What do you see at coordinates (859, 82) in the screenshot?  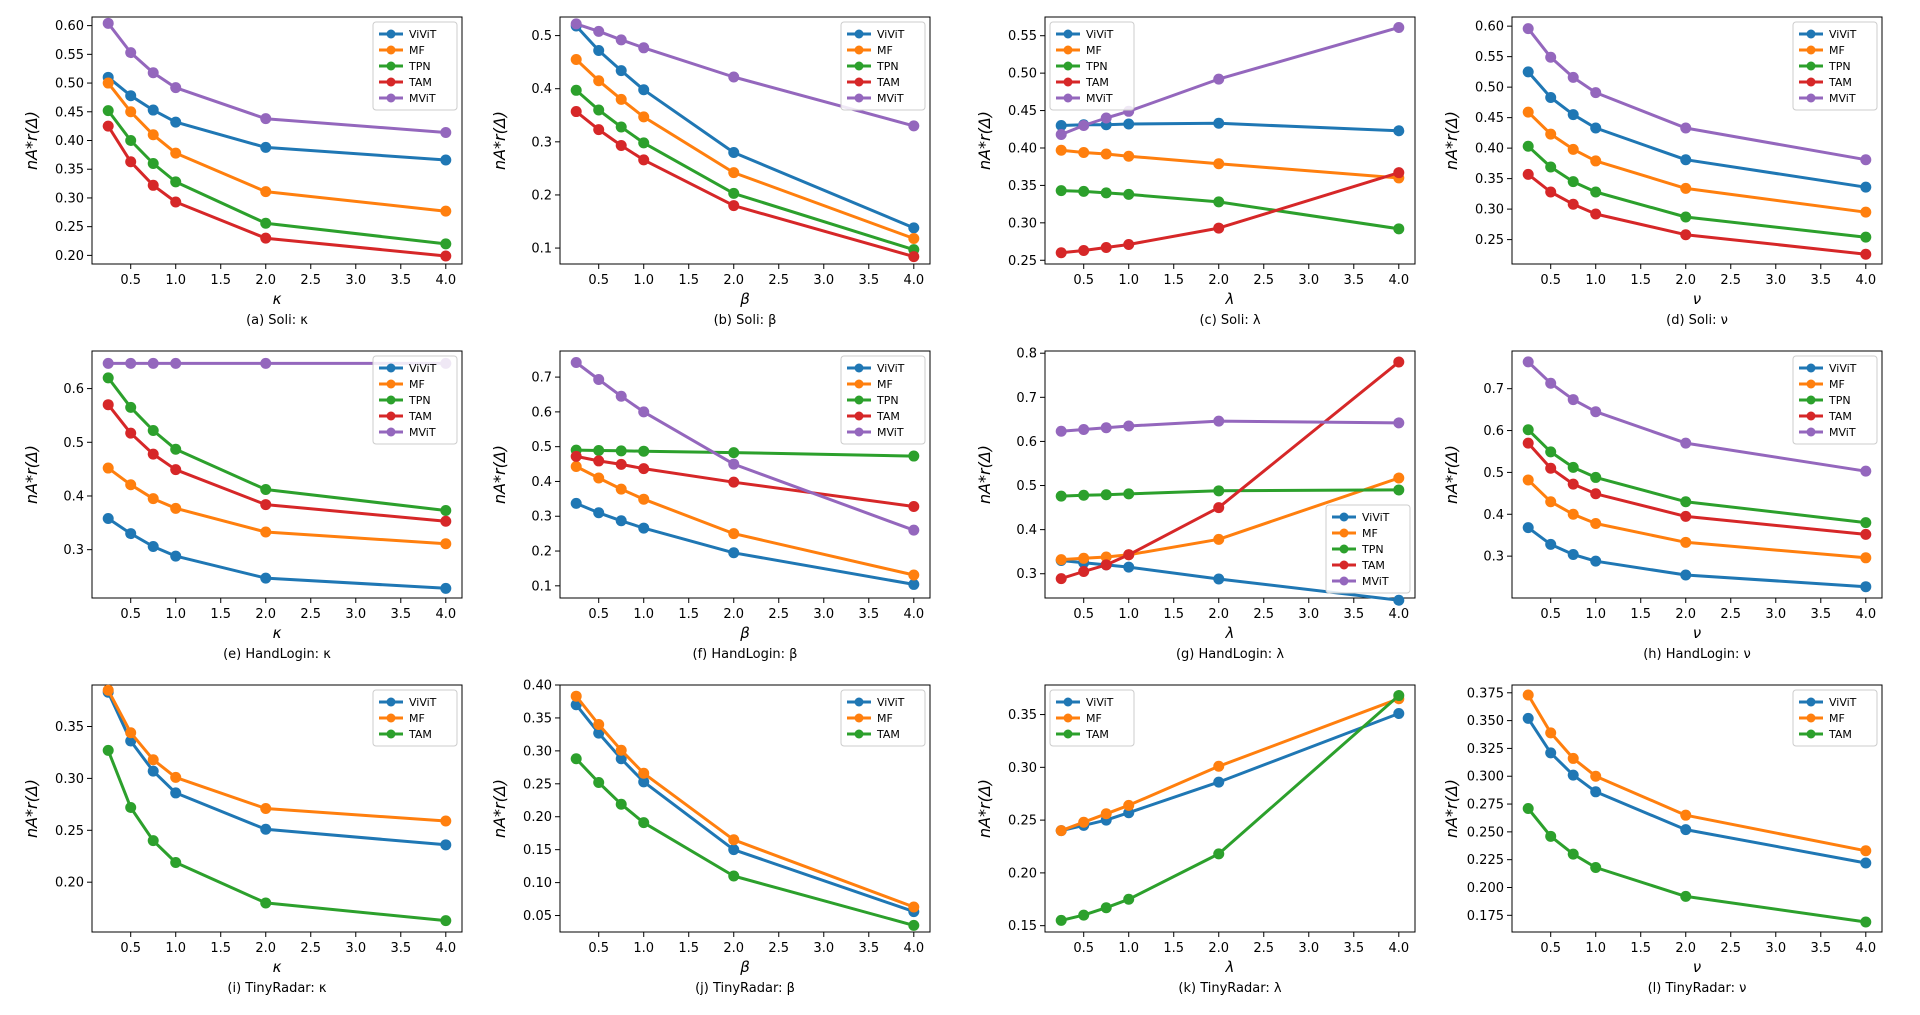 I see `chart-b-legend-marker` at bounding box center [859, 82].